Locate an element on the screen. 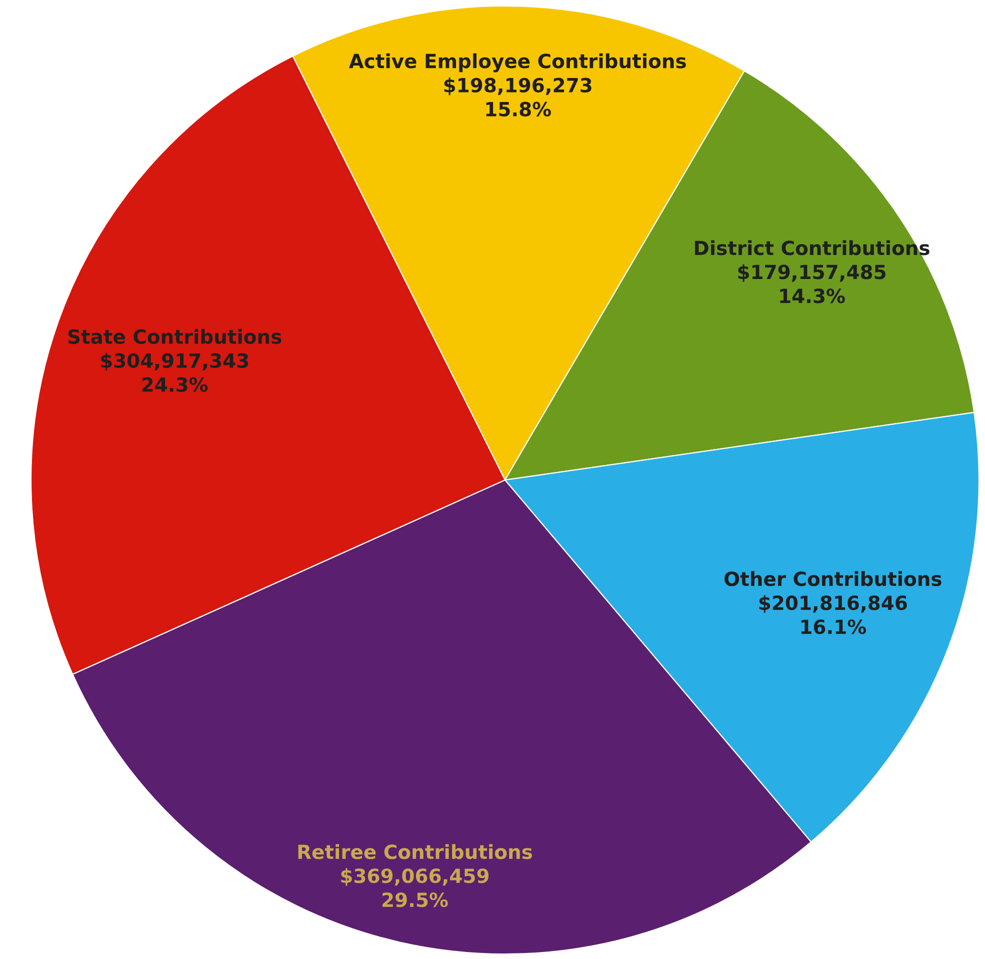 Image resolution: width=985 pixels, height=959 pixels. data-label: $198,196,273 15.8% is located at coordinates (518, 96).